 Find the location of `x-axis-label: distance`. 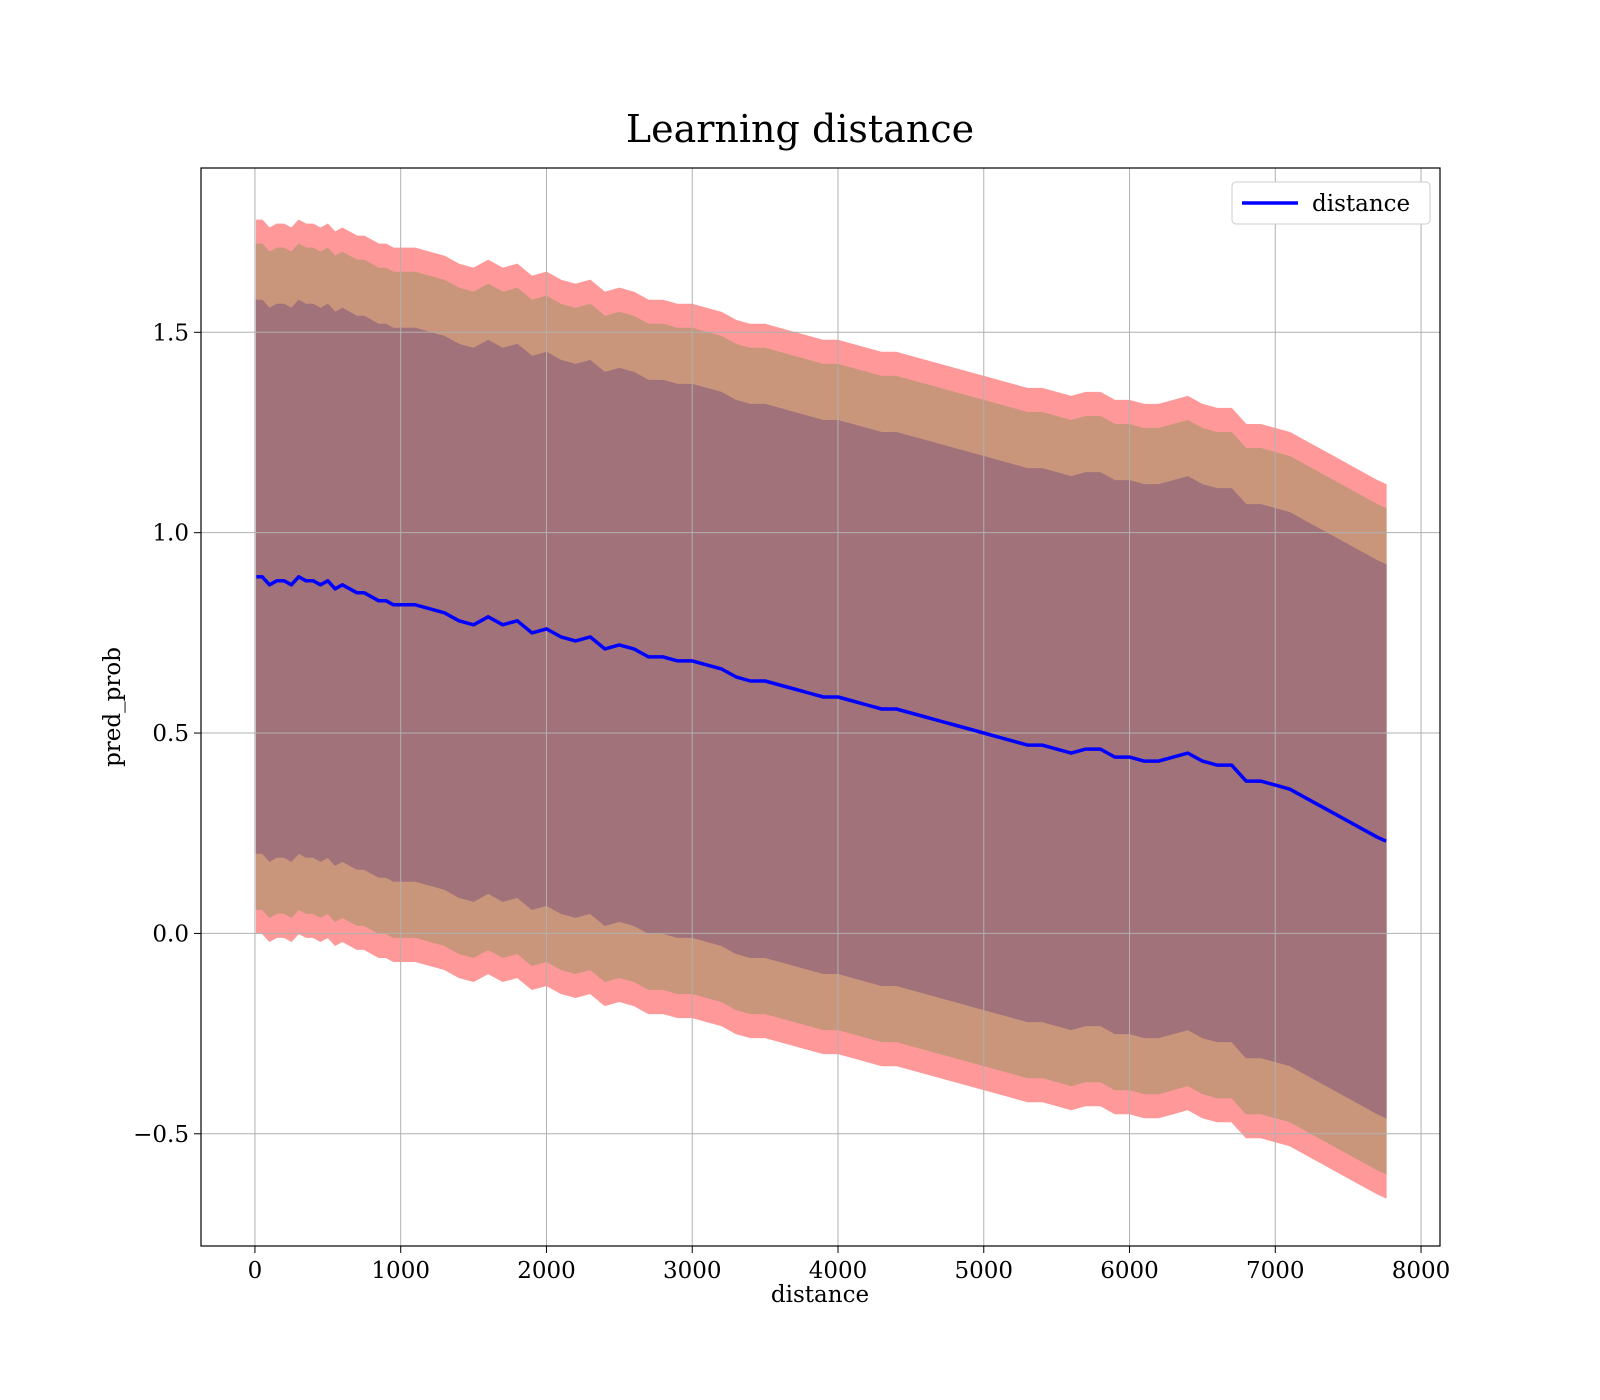

x-axis-label: distance is located at coordinates (820, 1295).